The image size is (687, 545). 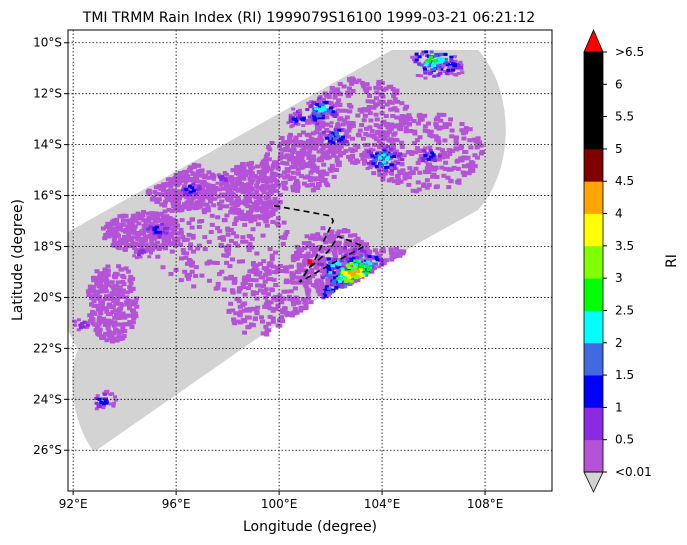 What do you see at coordinates (624, 375) in the screenshot?
I see `colorbar-tick-label: 1.5` at bounding box center [624, 375].